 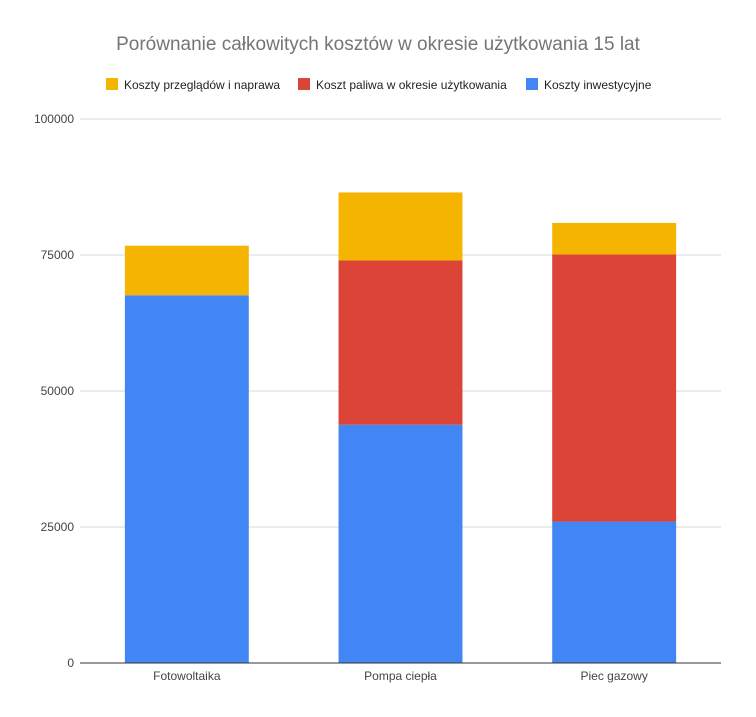 I want to click on y-tick-label: 75000, so click(x=58, y=255).